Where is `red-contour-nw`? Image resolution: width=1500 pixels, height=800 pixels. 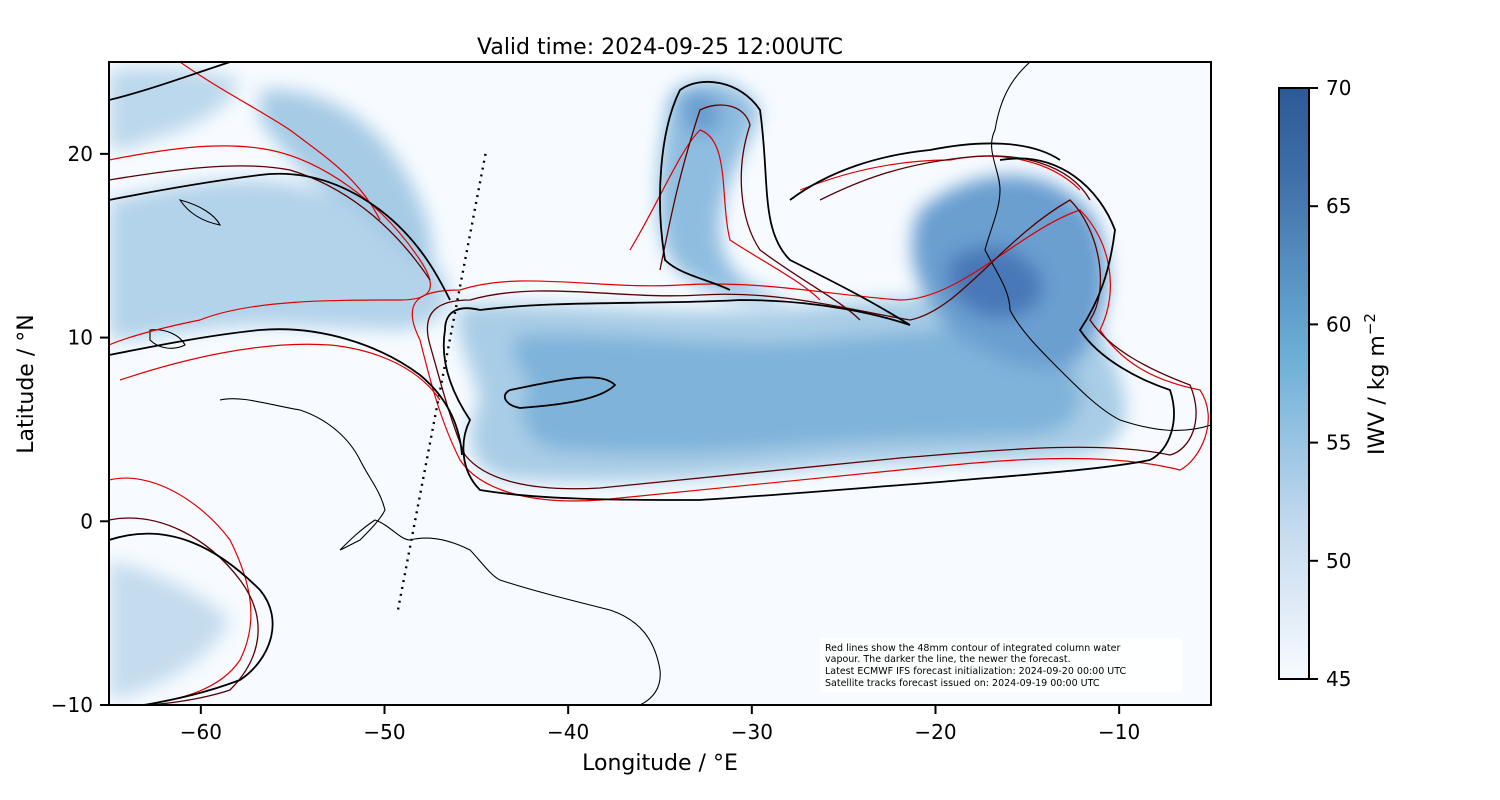 red-contour-nw is located at coordinates (280, 141).